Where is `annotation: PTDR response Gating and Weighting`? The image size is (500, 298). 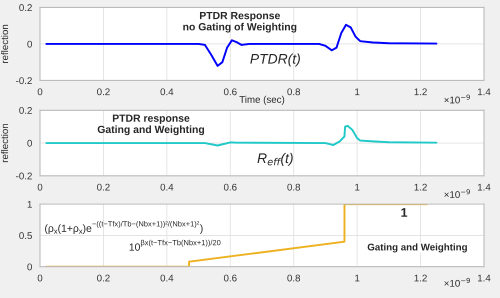 annotation: PTDR response Gating and Weighting is located at coordinates (151, 125).